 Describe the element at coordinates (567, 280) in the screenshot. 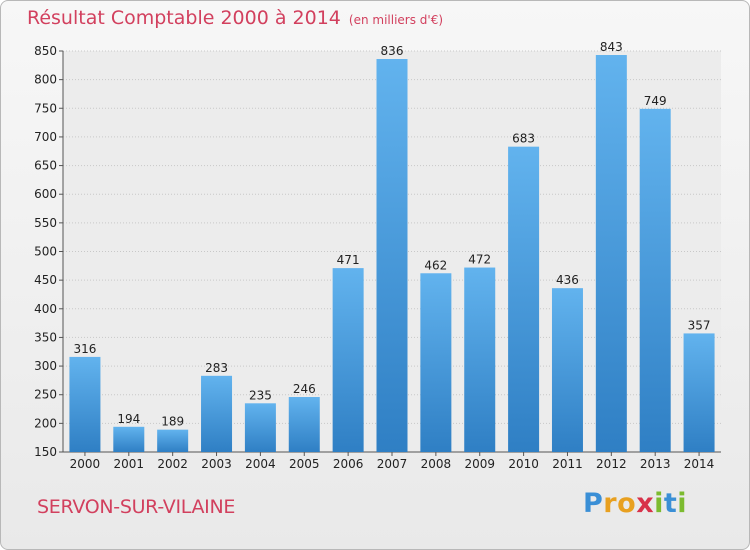

I see `data-label-2011: 436` at that location.